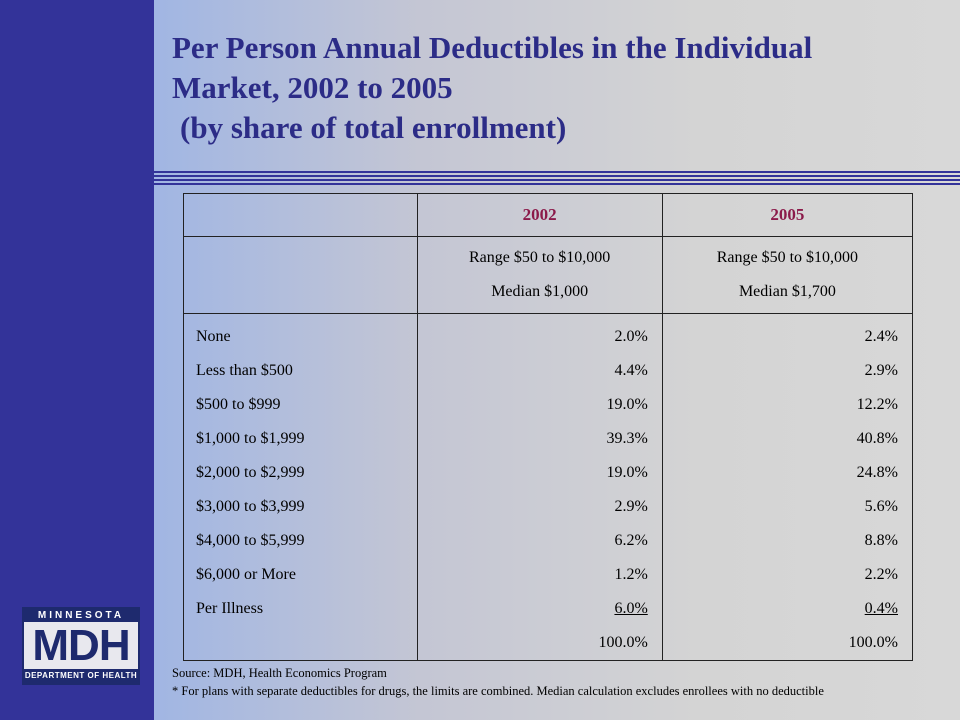 This screenshot has height=720, width=960. Describe the element at coordinates (623, 642) in the screenshot. I see `total-2002: 100.0%` at that location.